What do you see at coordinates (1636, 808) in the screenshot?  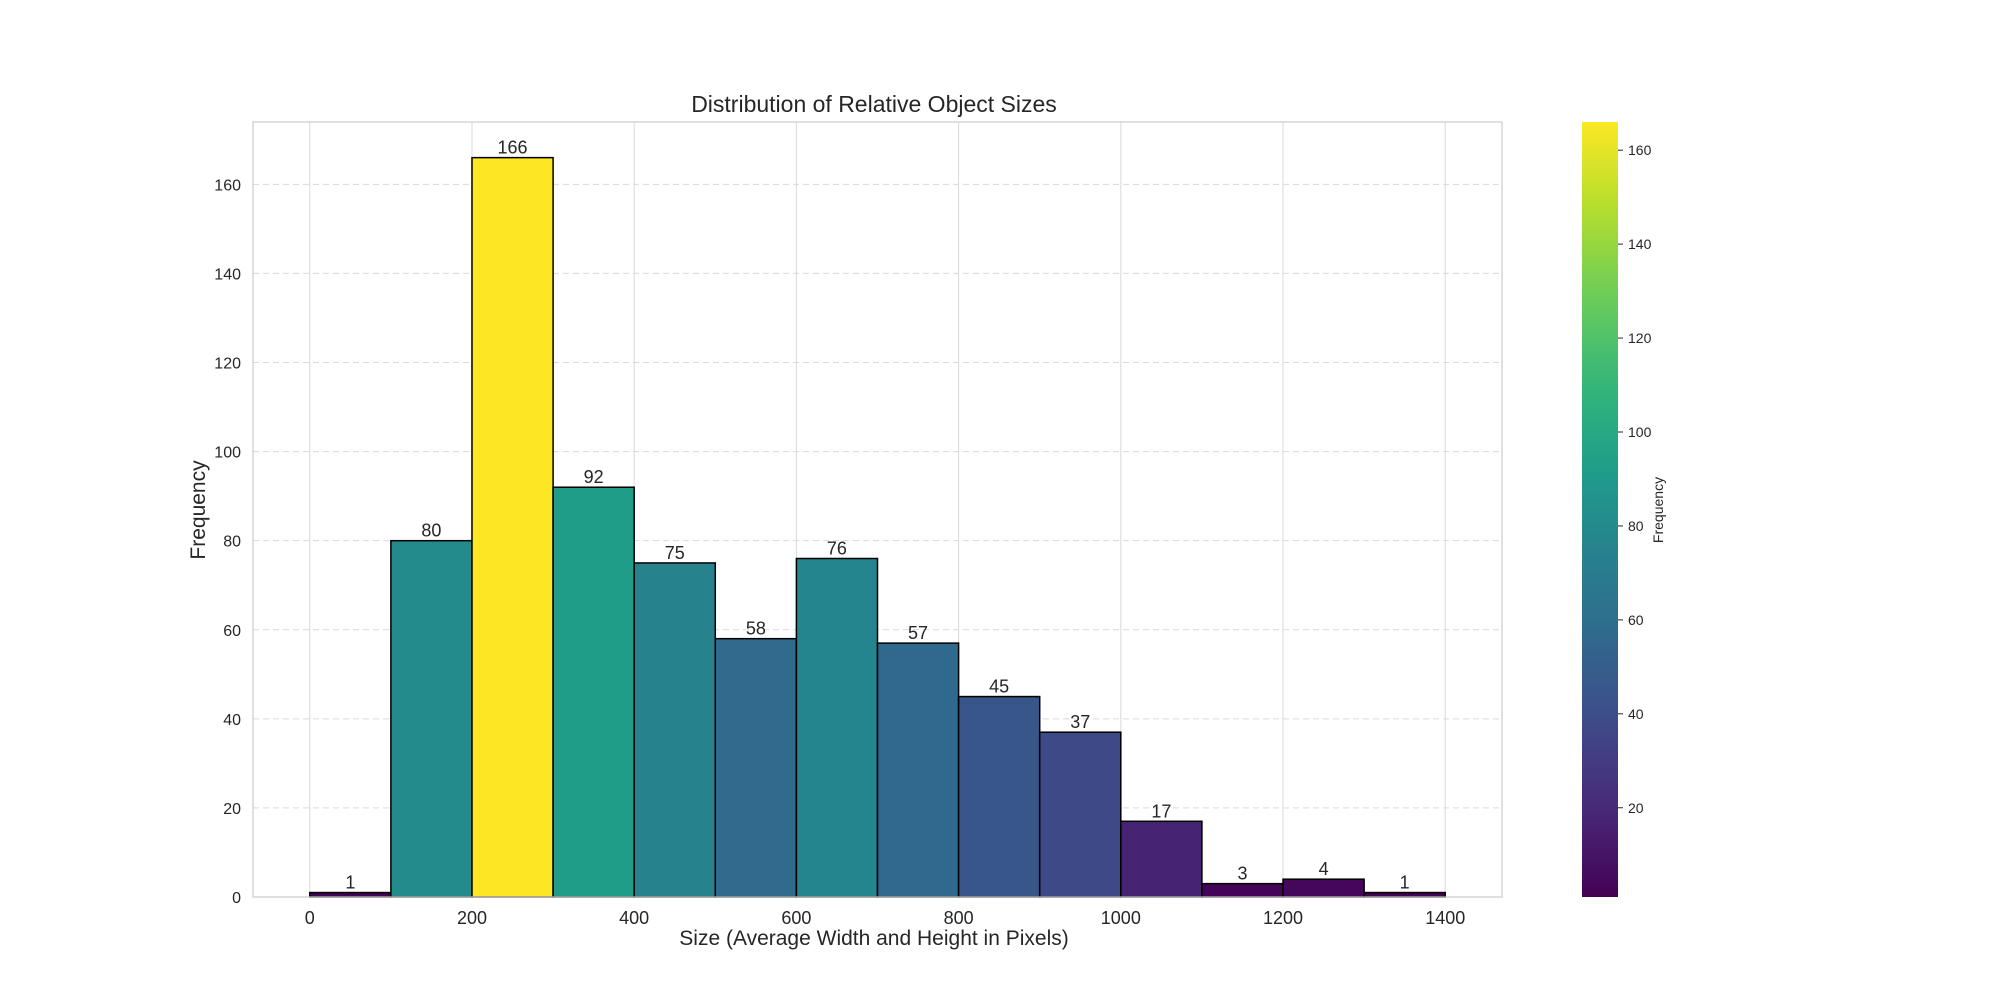 I see `colorbar-tick-label: 20` at bounding box center [1636, 808].